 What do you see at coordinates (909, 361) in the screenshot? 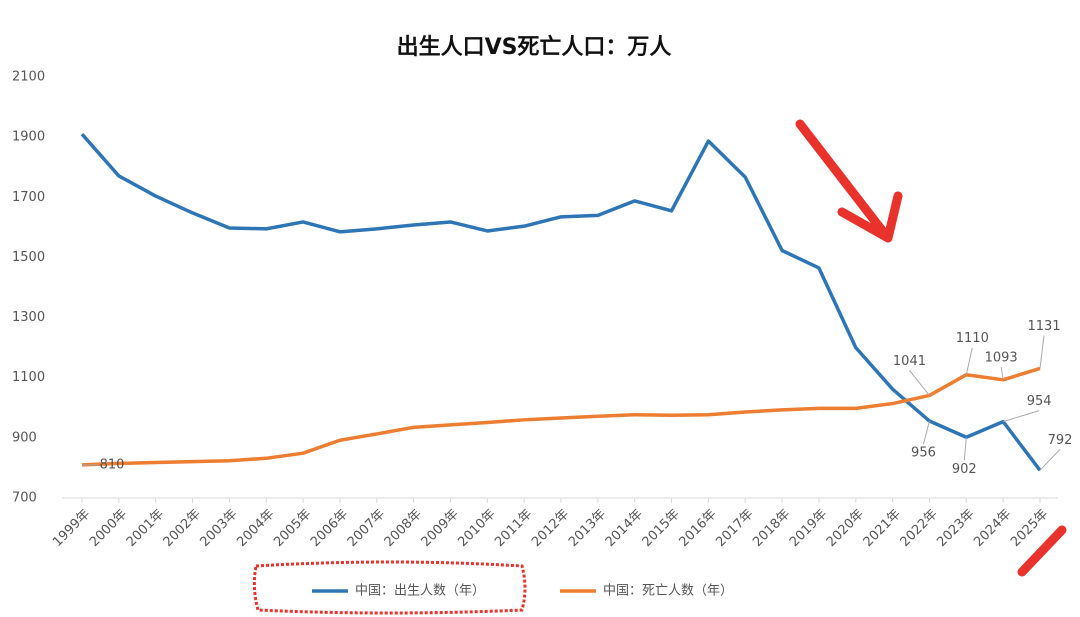
I see `data-label: 1041` at bounding box center [909, 361].